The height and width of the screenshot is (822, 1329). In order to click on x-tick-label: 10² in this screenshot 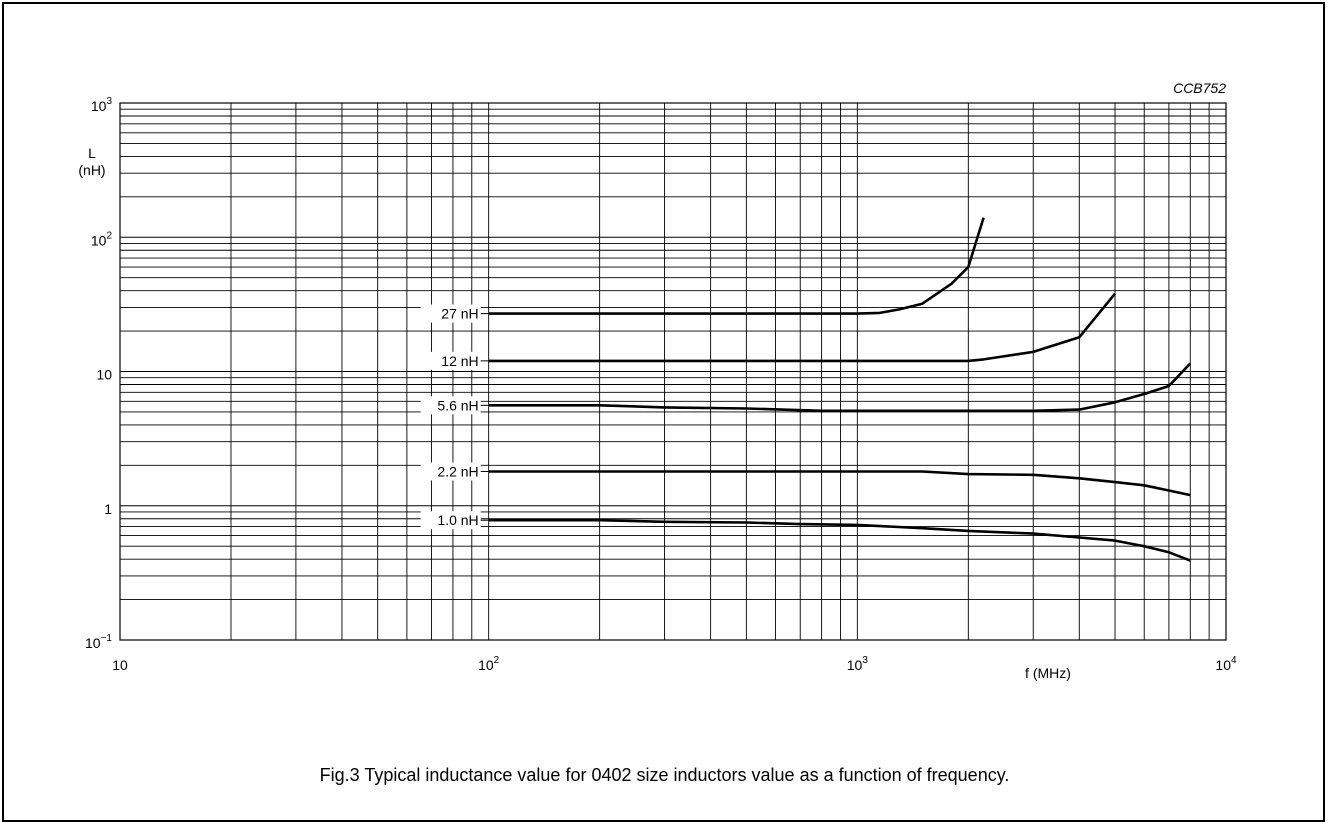, I will do `click(489, 664)`.